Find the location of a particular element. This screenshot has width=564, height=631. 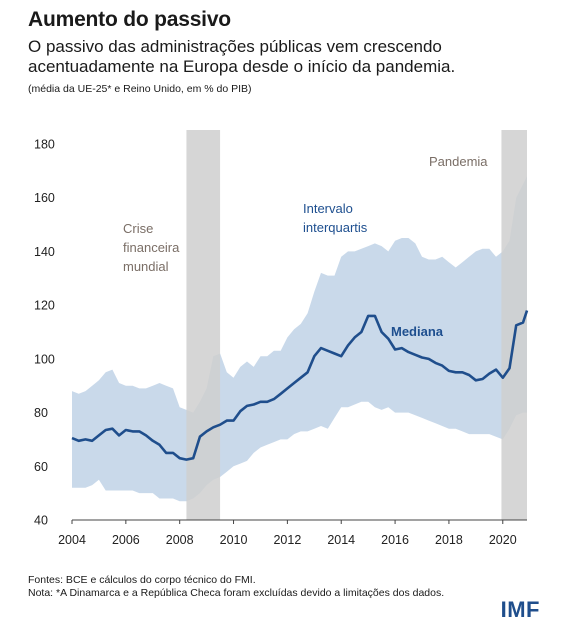

x-tick-label: 2010 is located at coordinates (234, 540).